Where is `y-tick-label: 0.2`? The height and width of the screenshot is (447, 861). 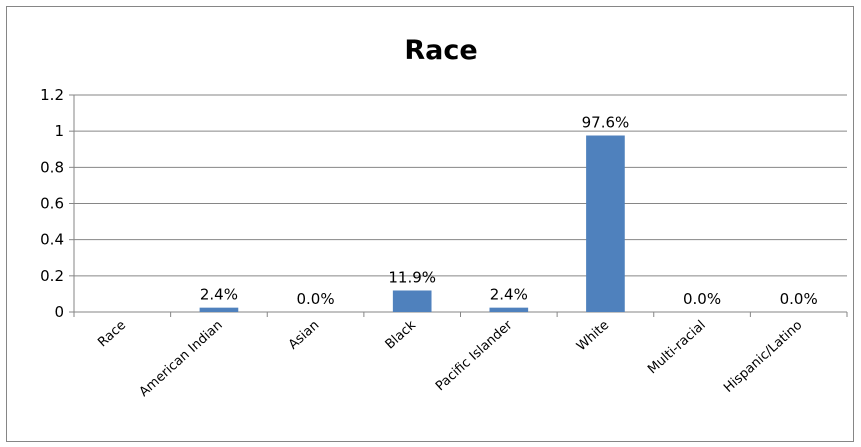
y-tick-label: 0.2 is located at coordinates (52, 276).